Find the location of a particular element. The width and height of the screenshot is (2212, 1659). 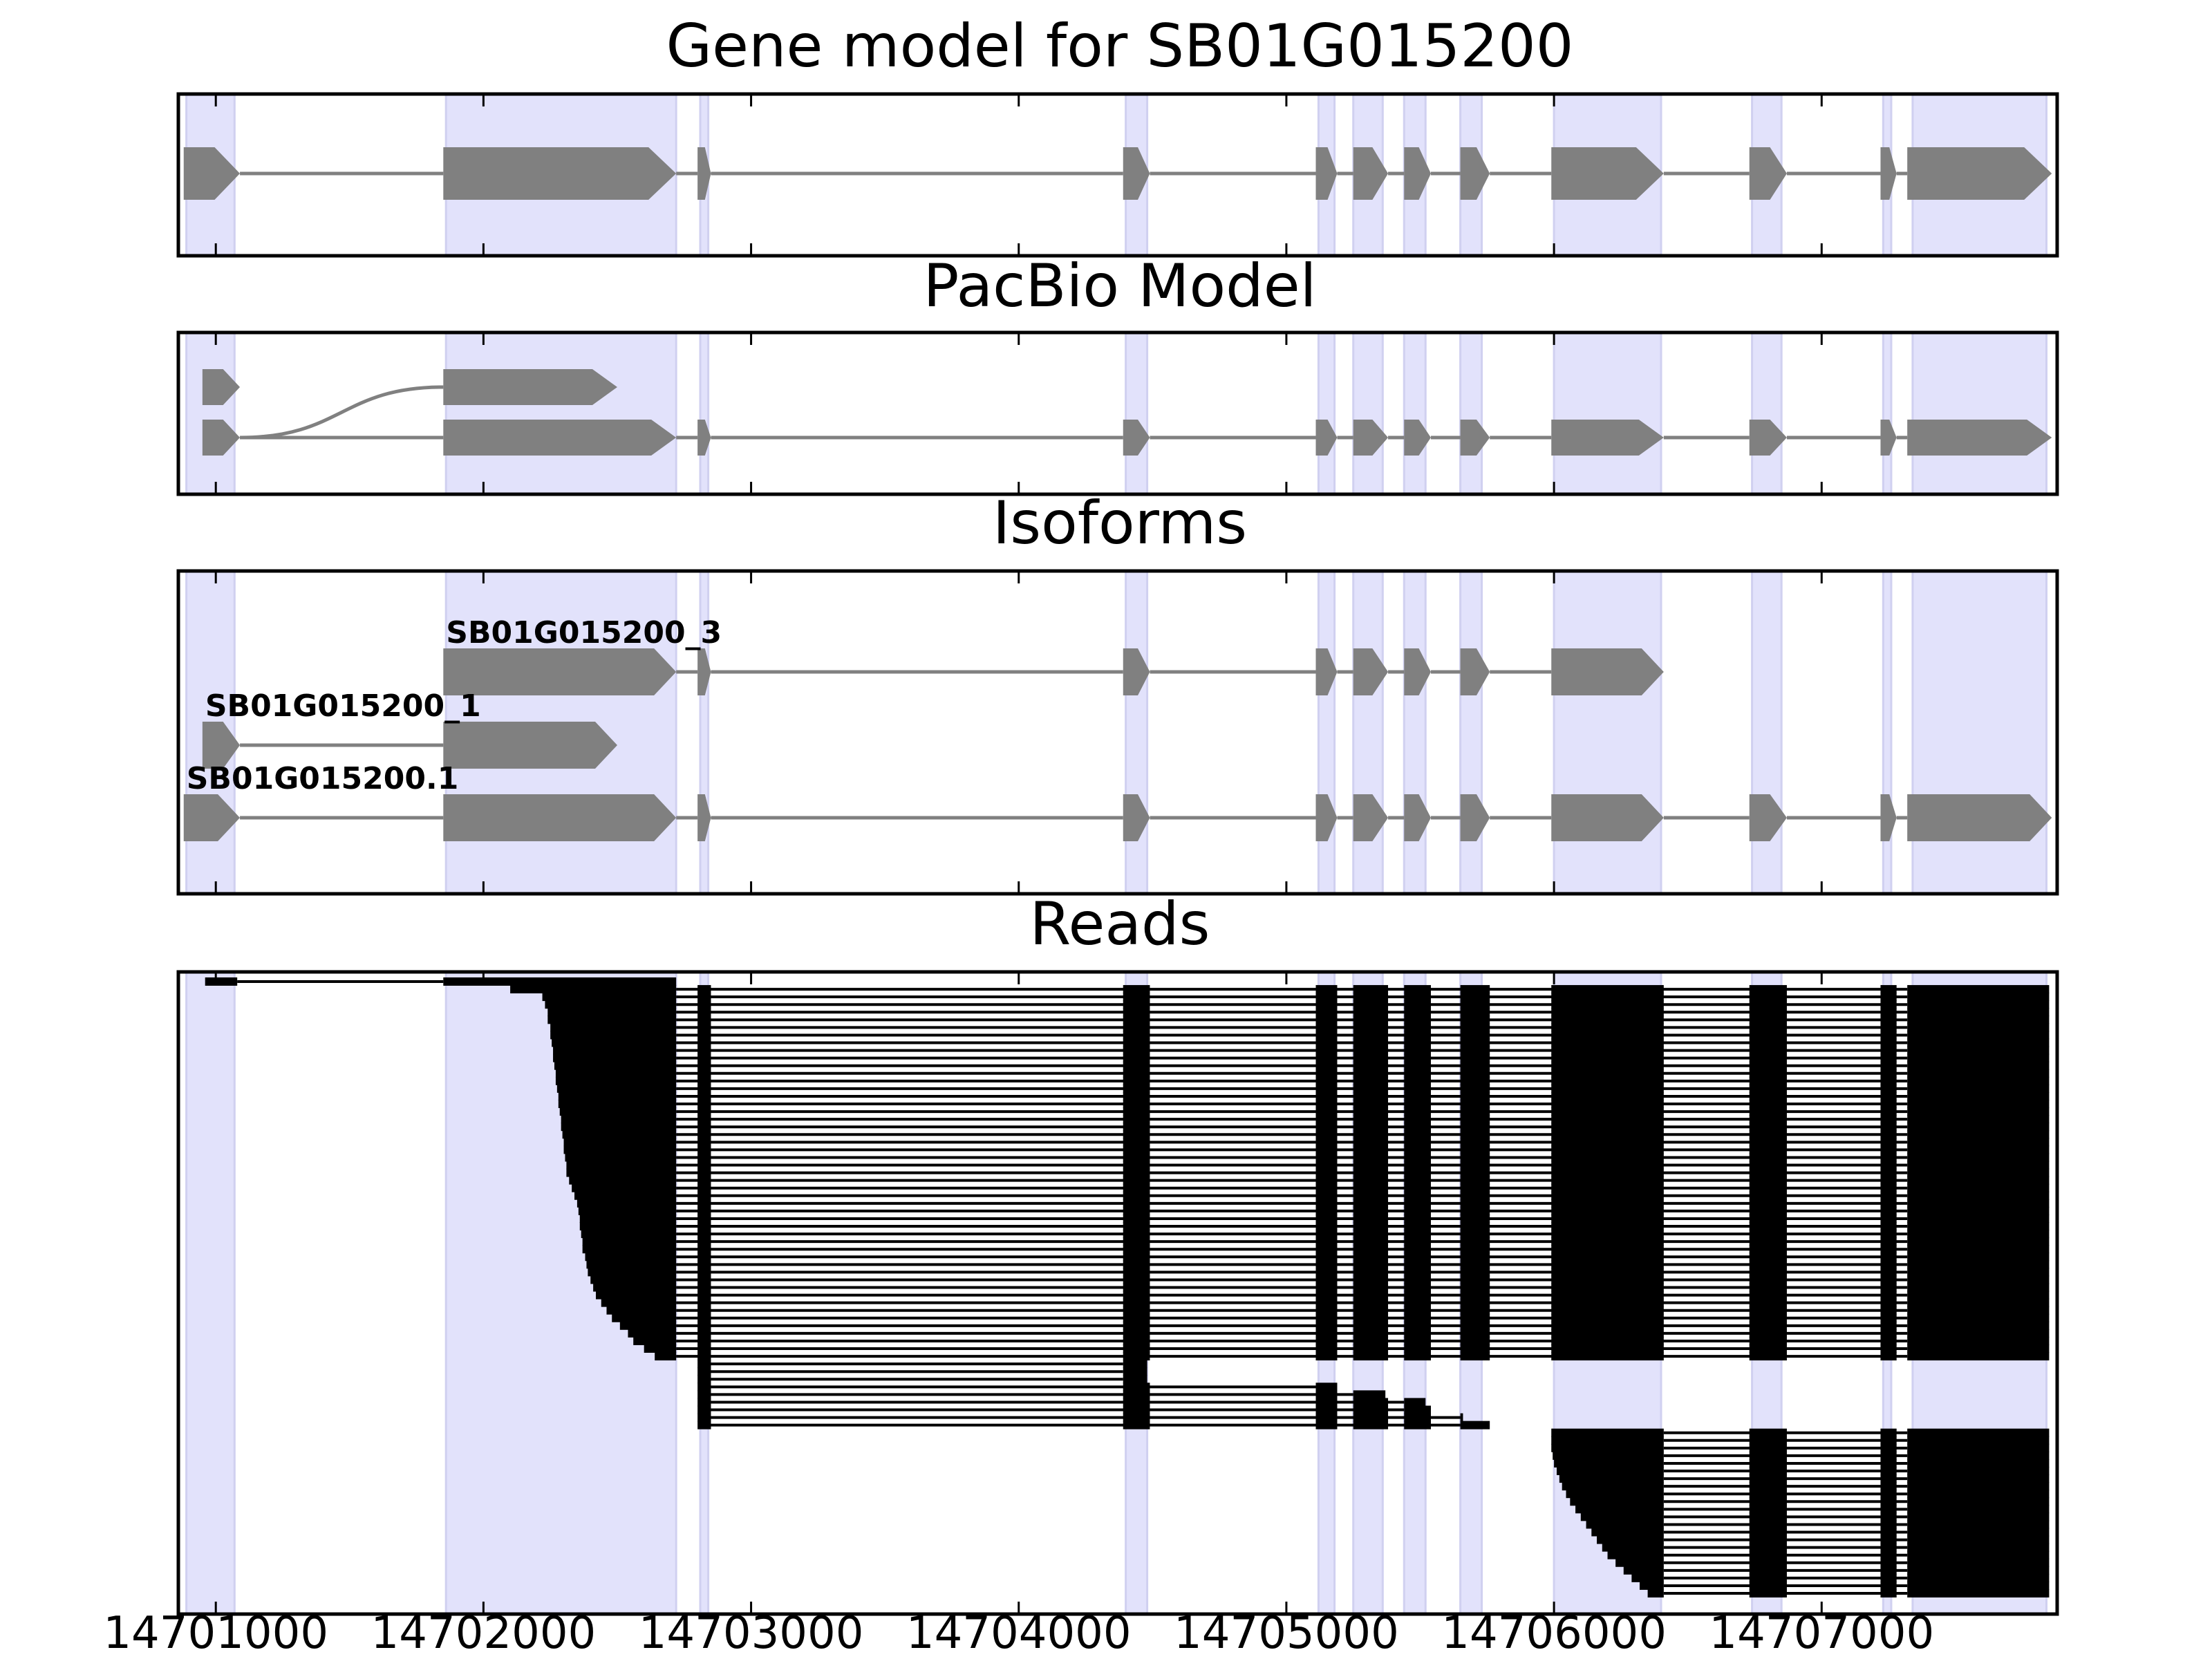

x-tick-label: 14703000 is located at coordinates (751, 1633).